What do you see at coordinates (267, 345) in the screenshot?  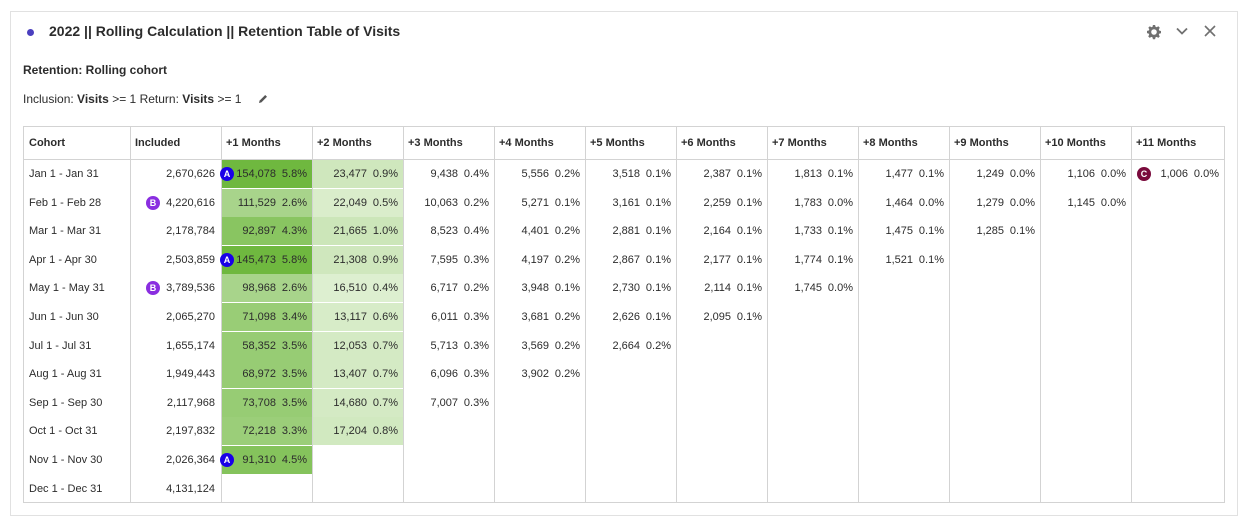 I see `retention-cell: 58,352 3.5%` at bounding box center [267, 345].